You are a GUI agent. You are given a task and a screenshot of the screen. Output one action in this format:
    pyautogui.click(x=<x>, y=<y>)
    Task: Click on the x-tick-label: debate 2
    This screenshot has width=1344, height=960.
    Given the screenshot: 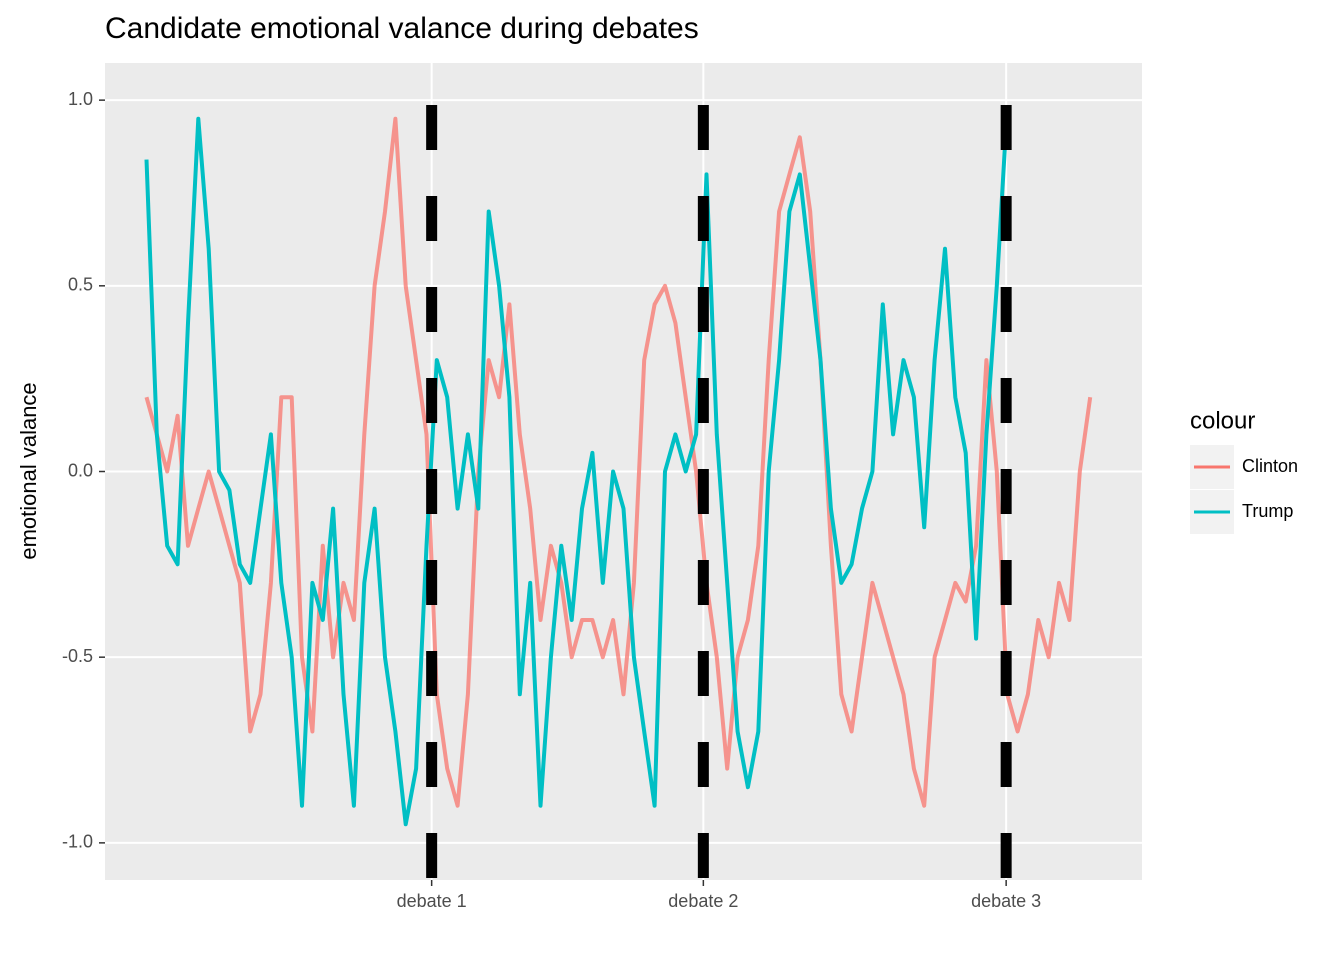 What is the action you would take?
    pyautogui.click(x=703, y=901)
    